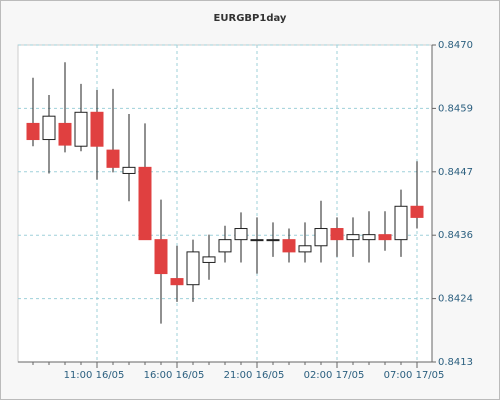 The height and width of the screenshot is (400, 500). I want to click on y-tick-label: 0.8470, so click(455, 45).